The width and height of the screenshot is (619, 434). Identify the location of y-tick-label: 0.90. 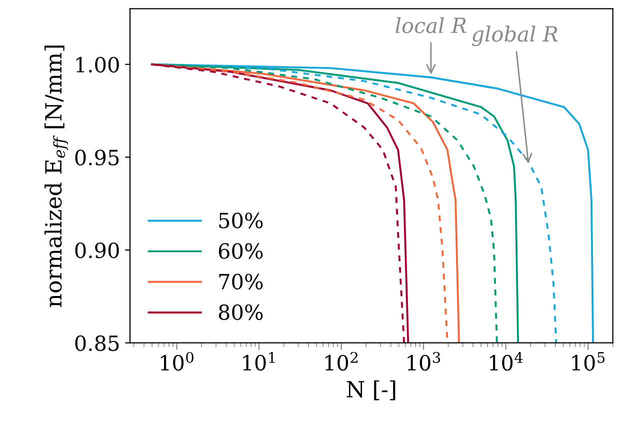
(97, 250).